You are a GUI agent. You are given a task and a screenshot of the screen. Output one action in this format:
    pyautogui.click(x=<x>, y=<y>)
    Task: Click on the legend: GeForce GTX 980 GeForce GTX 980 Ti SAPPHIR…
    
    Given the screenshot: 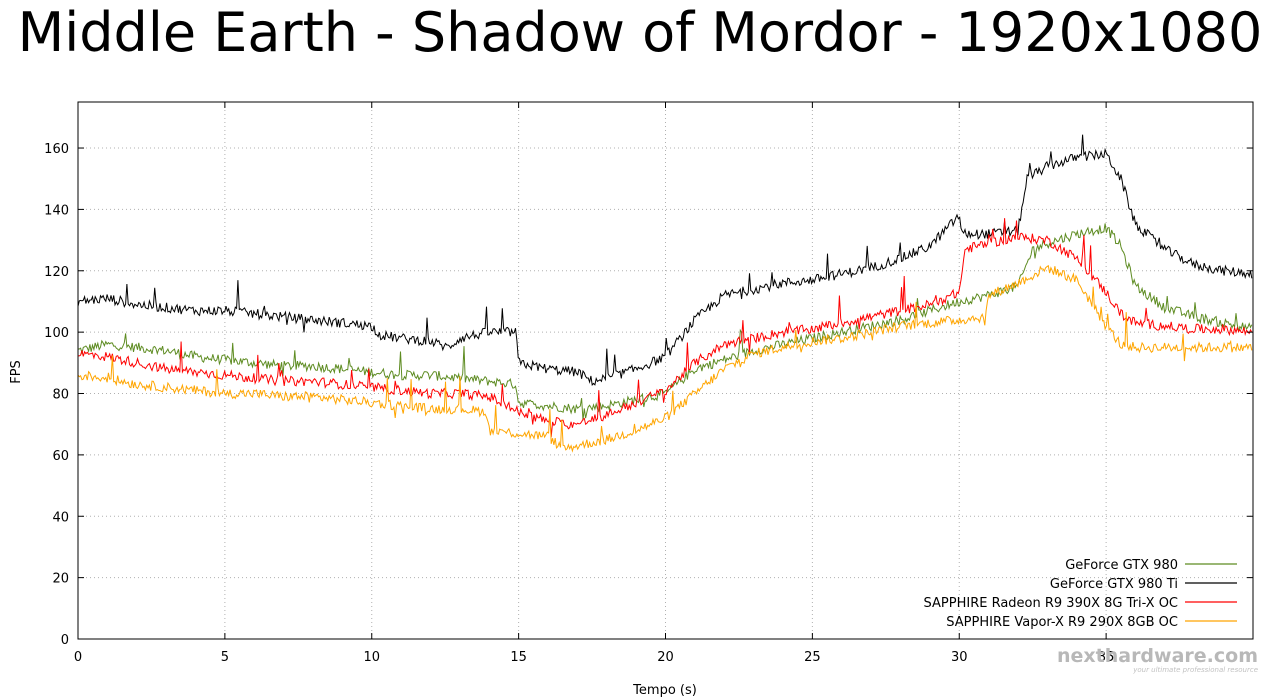 What is the action you would take?
    pyautogui.click(x=1080, y=594)
    